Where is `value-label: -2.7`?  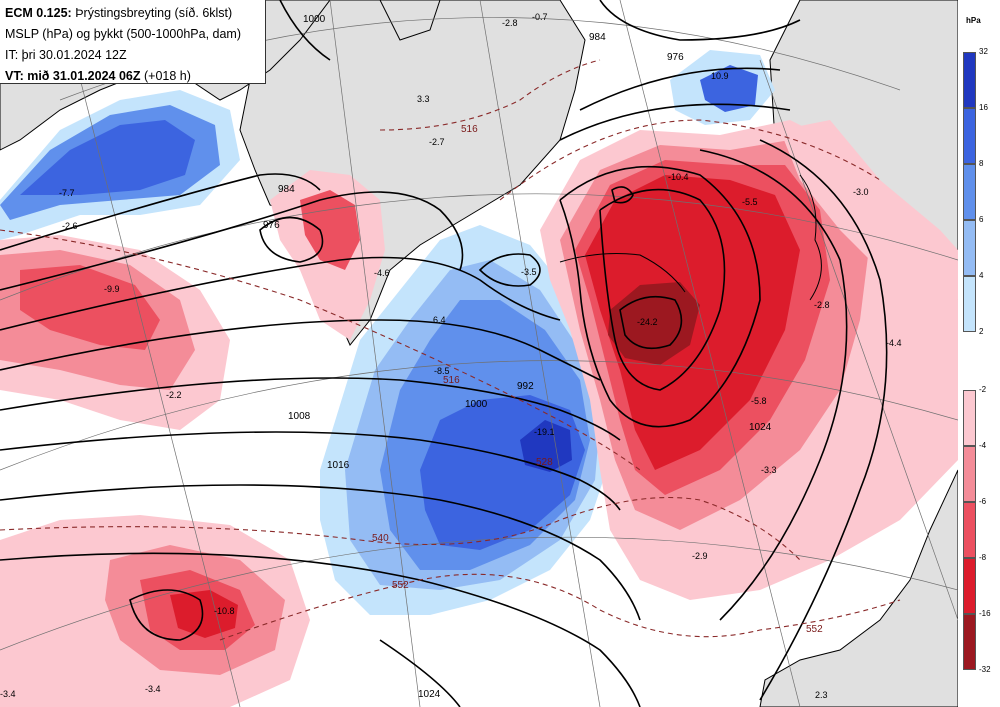 value-label: -2.7 is located at coordinates (437, 142).